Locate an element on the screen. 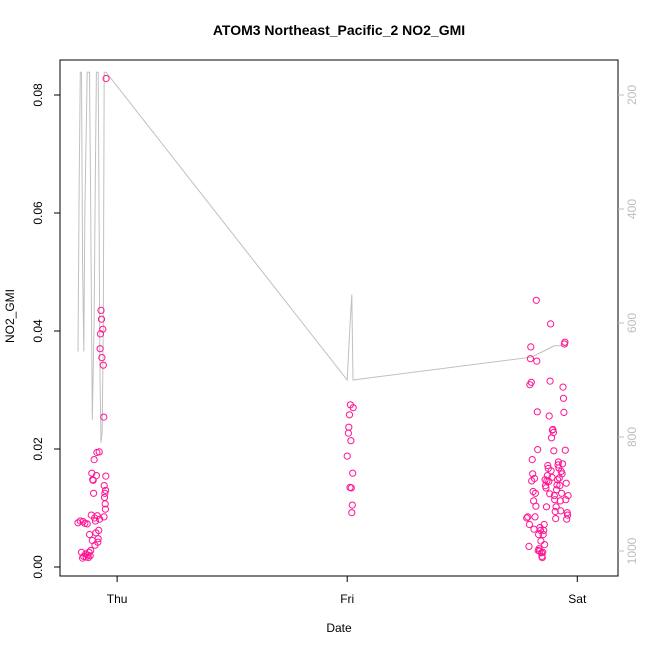 Image resolution: width=650 pixels, height=650 pixels. y2-tick-label: 600 is located at coordinates (632, 323).